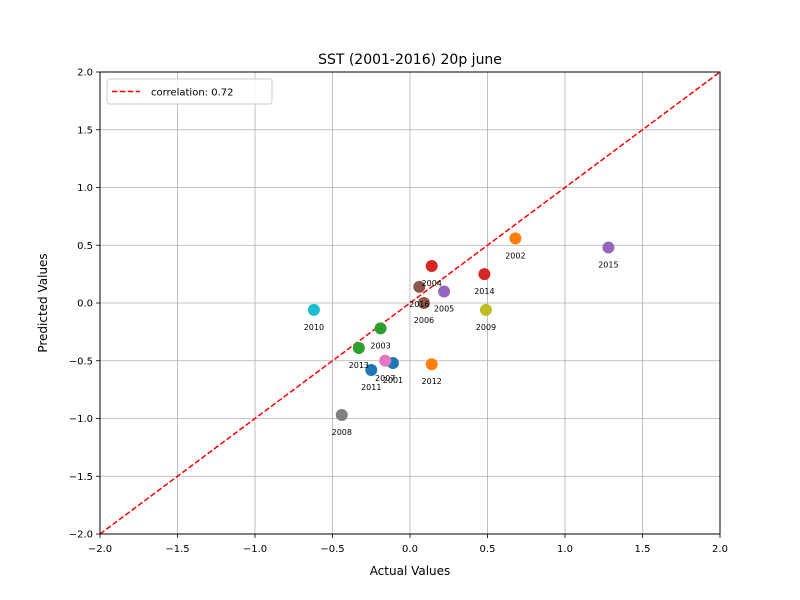 The width and height of the screenshot is (800, 600). What do you see at coordinates (608, 265) in the screenshot?
I see `point-label-2015: 2015` at bounding box center [608, 265].